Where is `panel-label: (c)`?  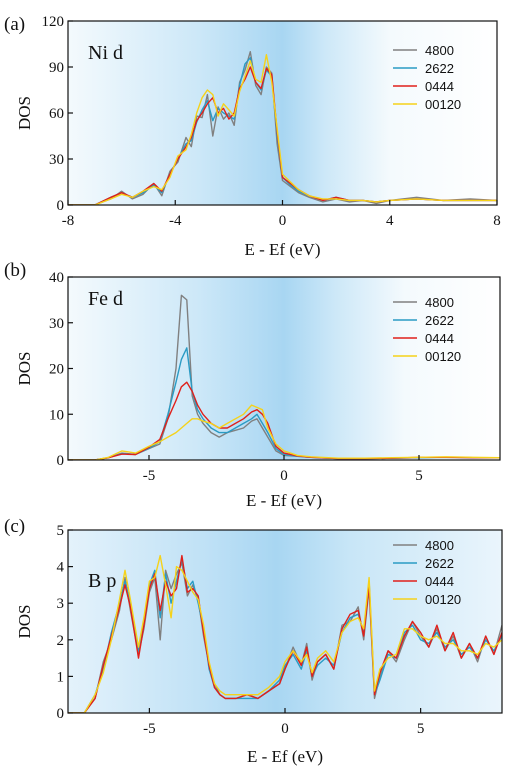 panel-label: (c) is located at coordinates (14, 526).